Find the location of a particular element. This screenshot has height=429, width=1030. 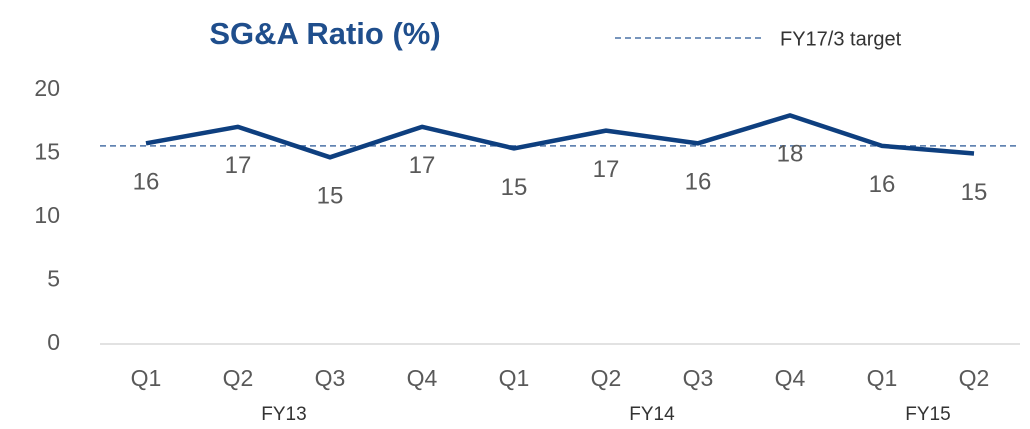

group-label: FY15 is located at coordinates (927, 414).